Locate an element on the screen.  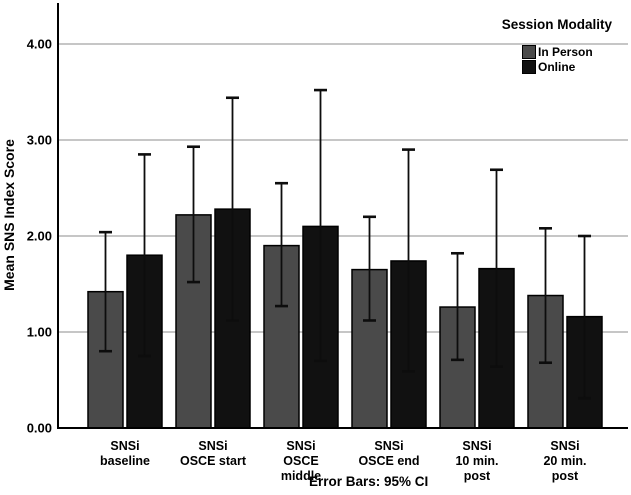
x-tick-label-3: SNSi OSCE end is located at coordinates (388, 453).